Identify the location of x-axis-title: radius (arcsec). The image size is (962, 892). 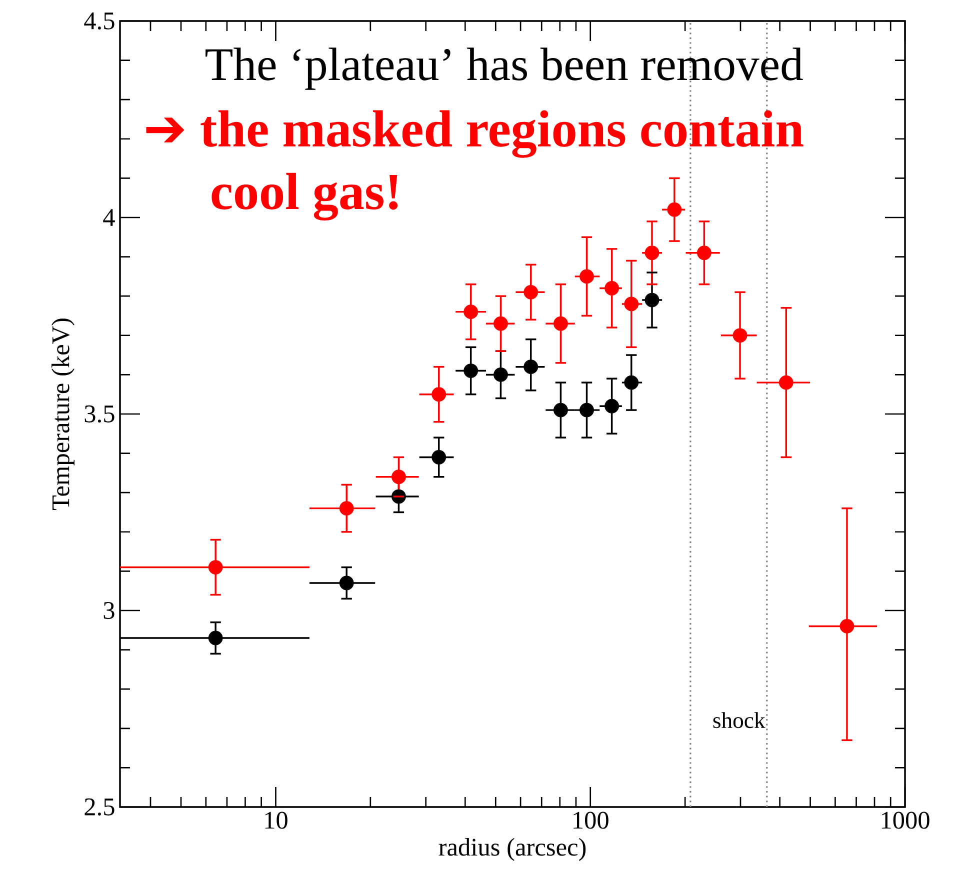
(512, 849).